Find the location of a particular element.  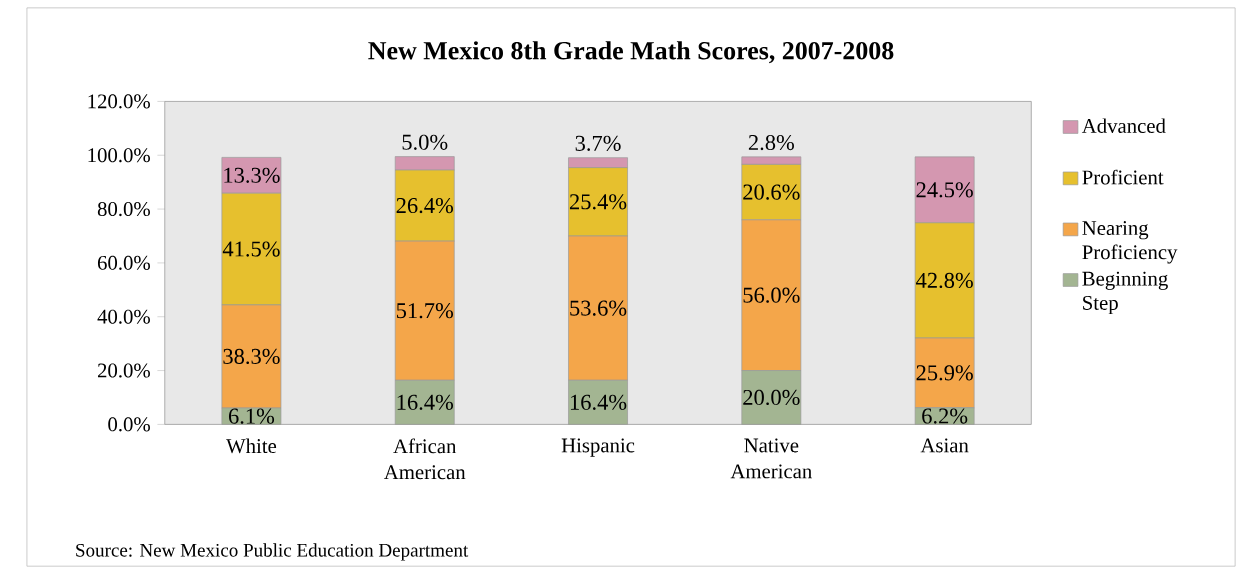

data-label: 20.0% is located at coordinates (771, 397).